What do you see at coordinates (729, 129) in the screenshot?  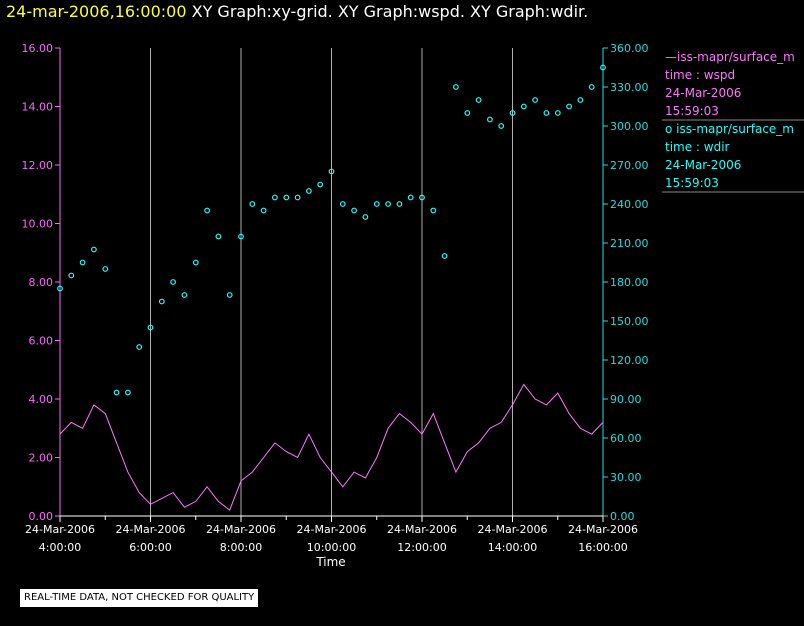 I see `legend-wdir-source: o iss-mapr/surface_m` at bounding box center [729, 129].